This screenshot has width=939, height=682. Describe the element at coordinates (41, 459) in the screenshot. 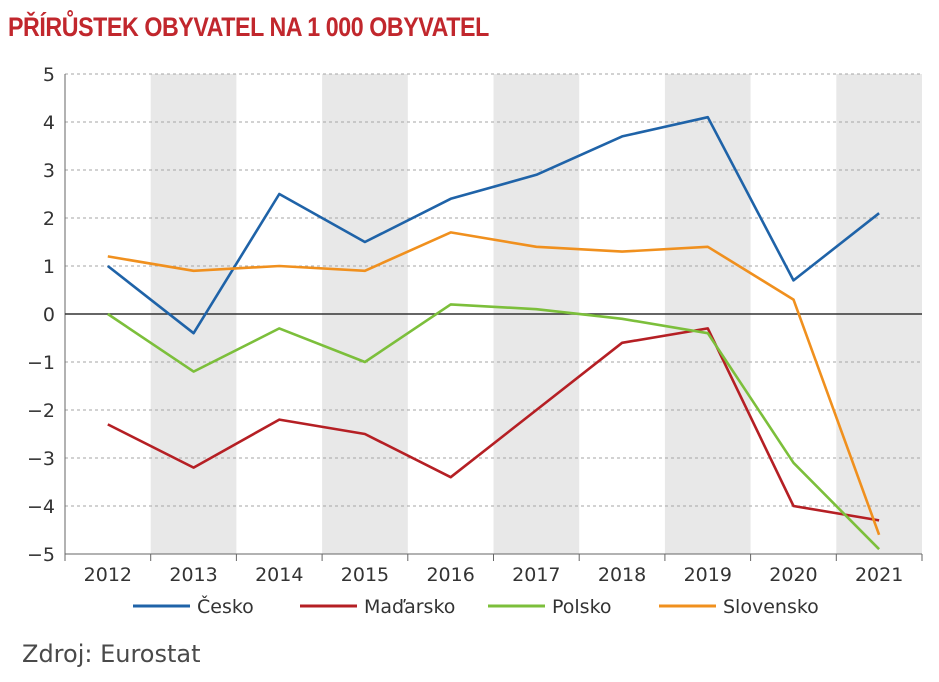

I see `y-tick-label: −3` at that location.